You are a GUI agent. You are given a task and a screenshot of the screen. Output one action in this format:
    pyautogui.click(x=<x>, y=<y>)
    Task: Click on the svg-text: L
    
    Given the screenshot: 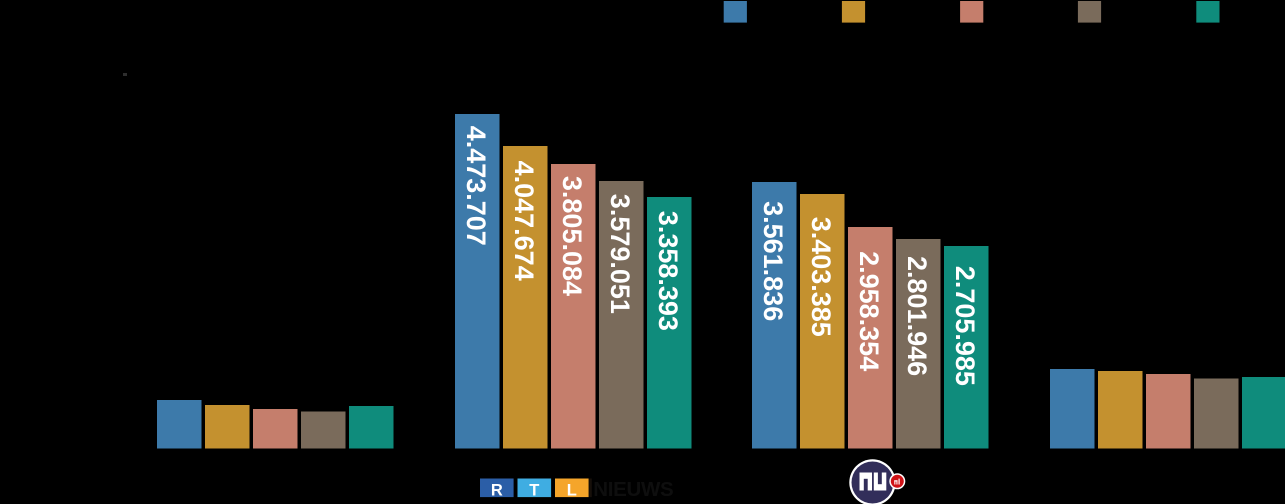 What is the action you would take?
    pyautogui.click(x=572, y=490)
    